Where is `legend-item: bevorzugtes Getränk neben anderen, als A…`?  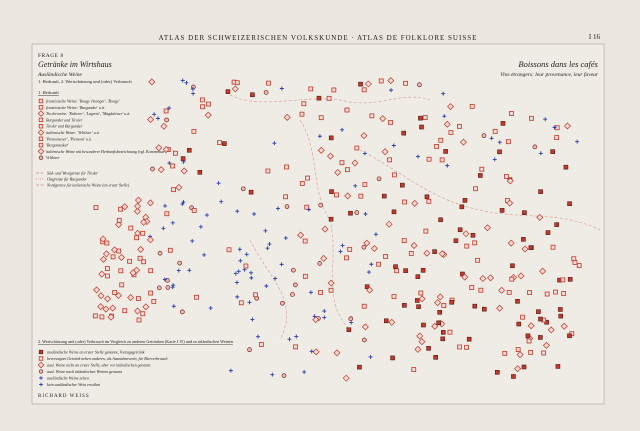 legend-item: bevorzugtes Getränk neben anderen, als A… is located at coordinates (107, 359).